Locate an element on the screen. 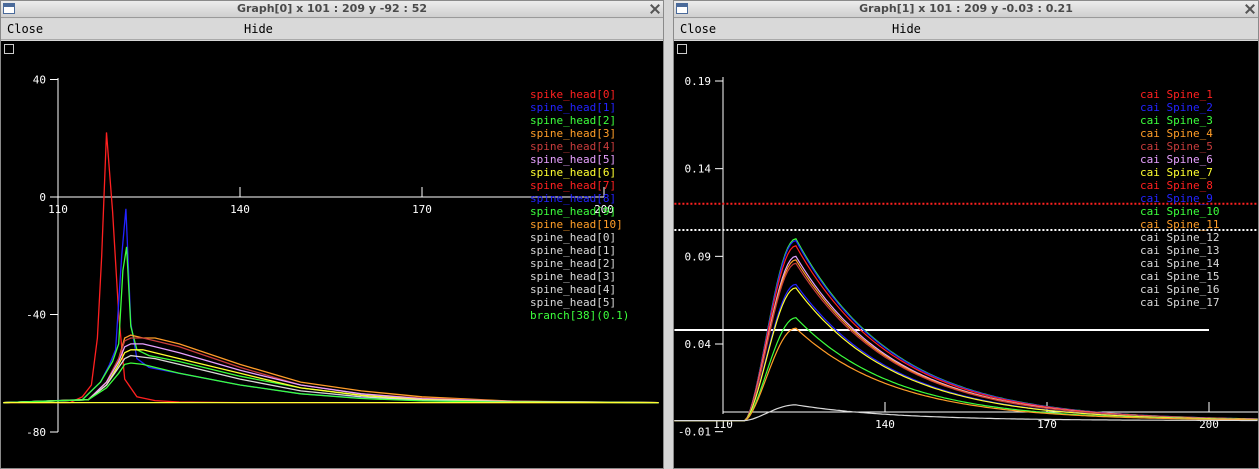 The image size is (1259, 469). window-title: Graph[0] x 101 : 209 y -92 : 52 is located at coordinates (332, 8).